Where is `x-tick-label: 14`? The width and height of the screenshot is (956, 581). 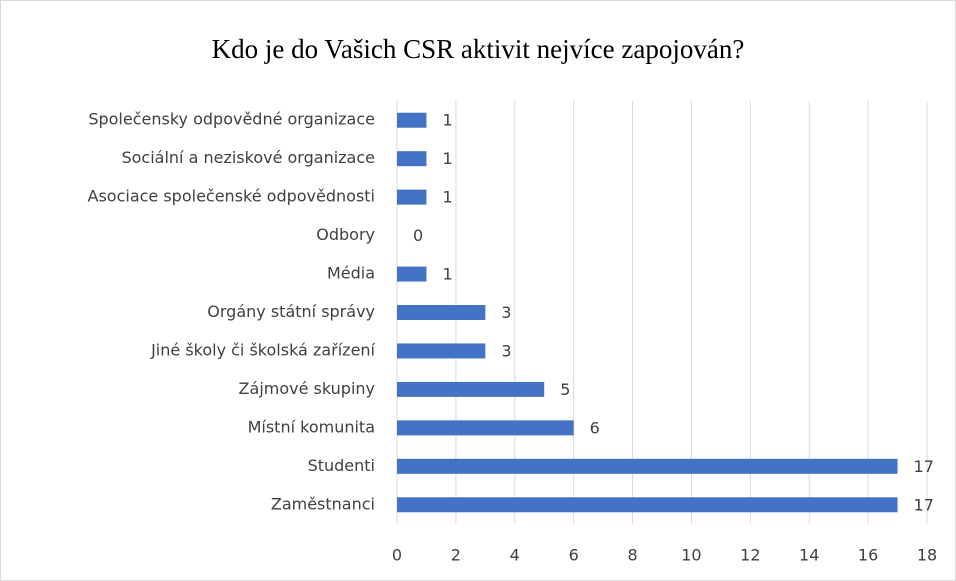
x-tick-label: 14 is located at coordinates (809, 555).